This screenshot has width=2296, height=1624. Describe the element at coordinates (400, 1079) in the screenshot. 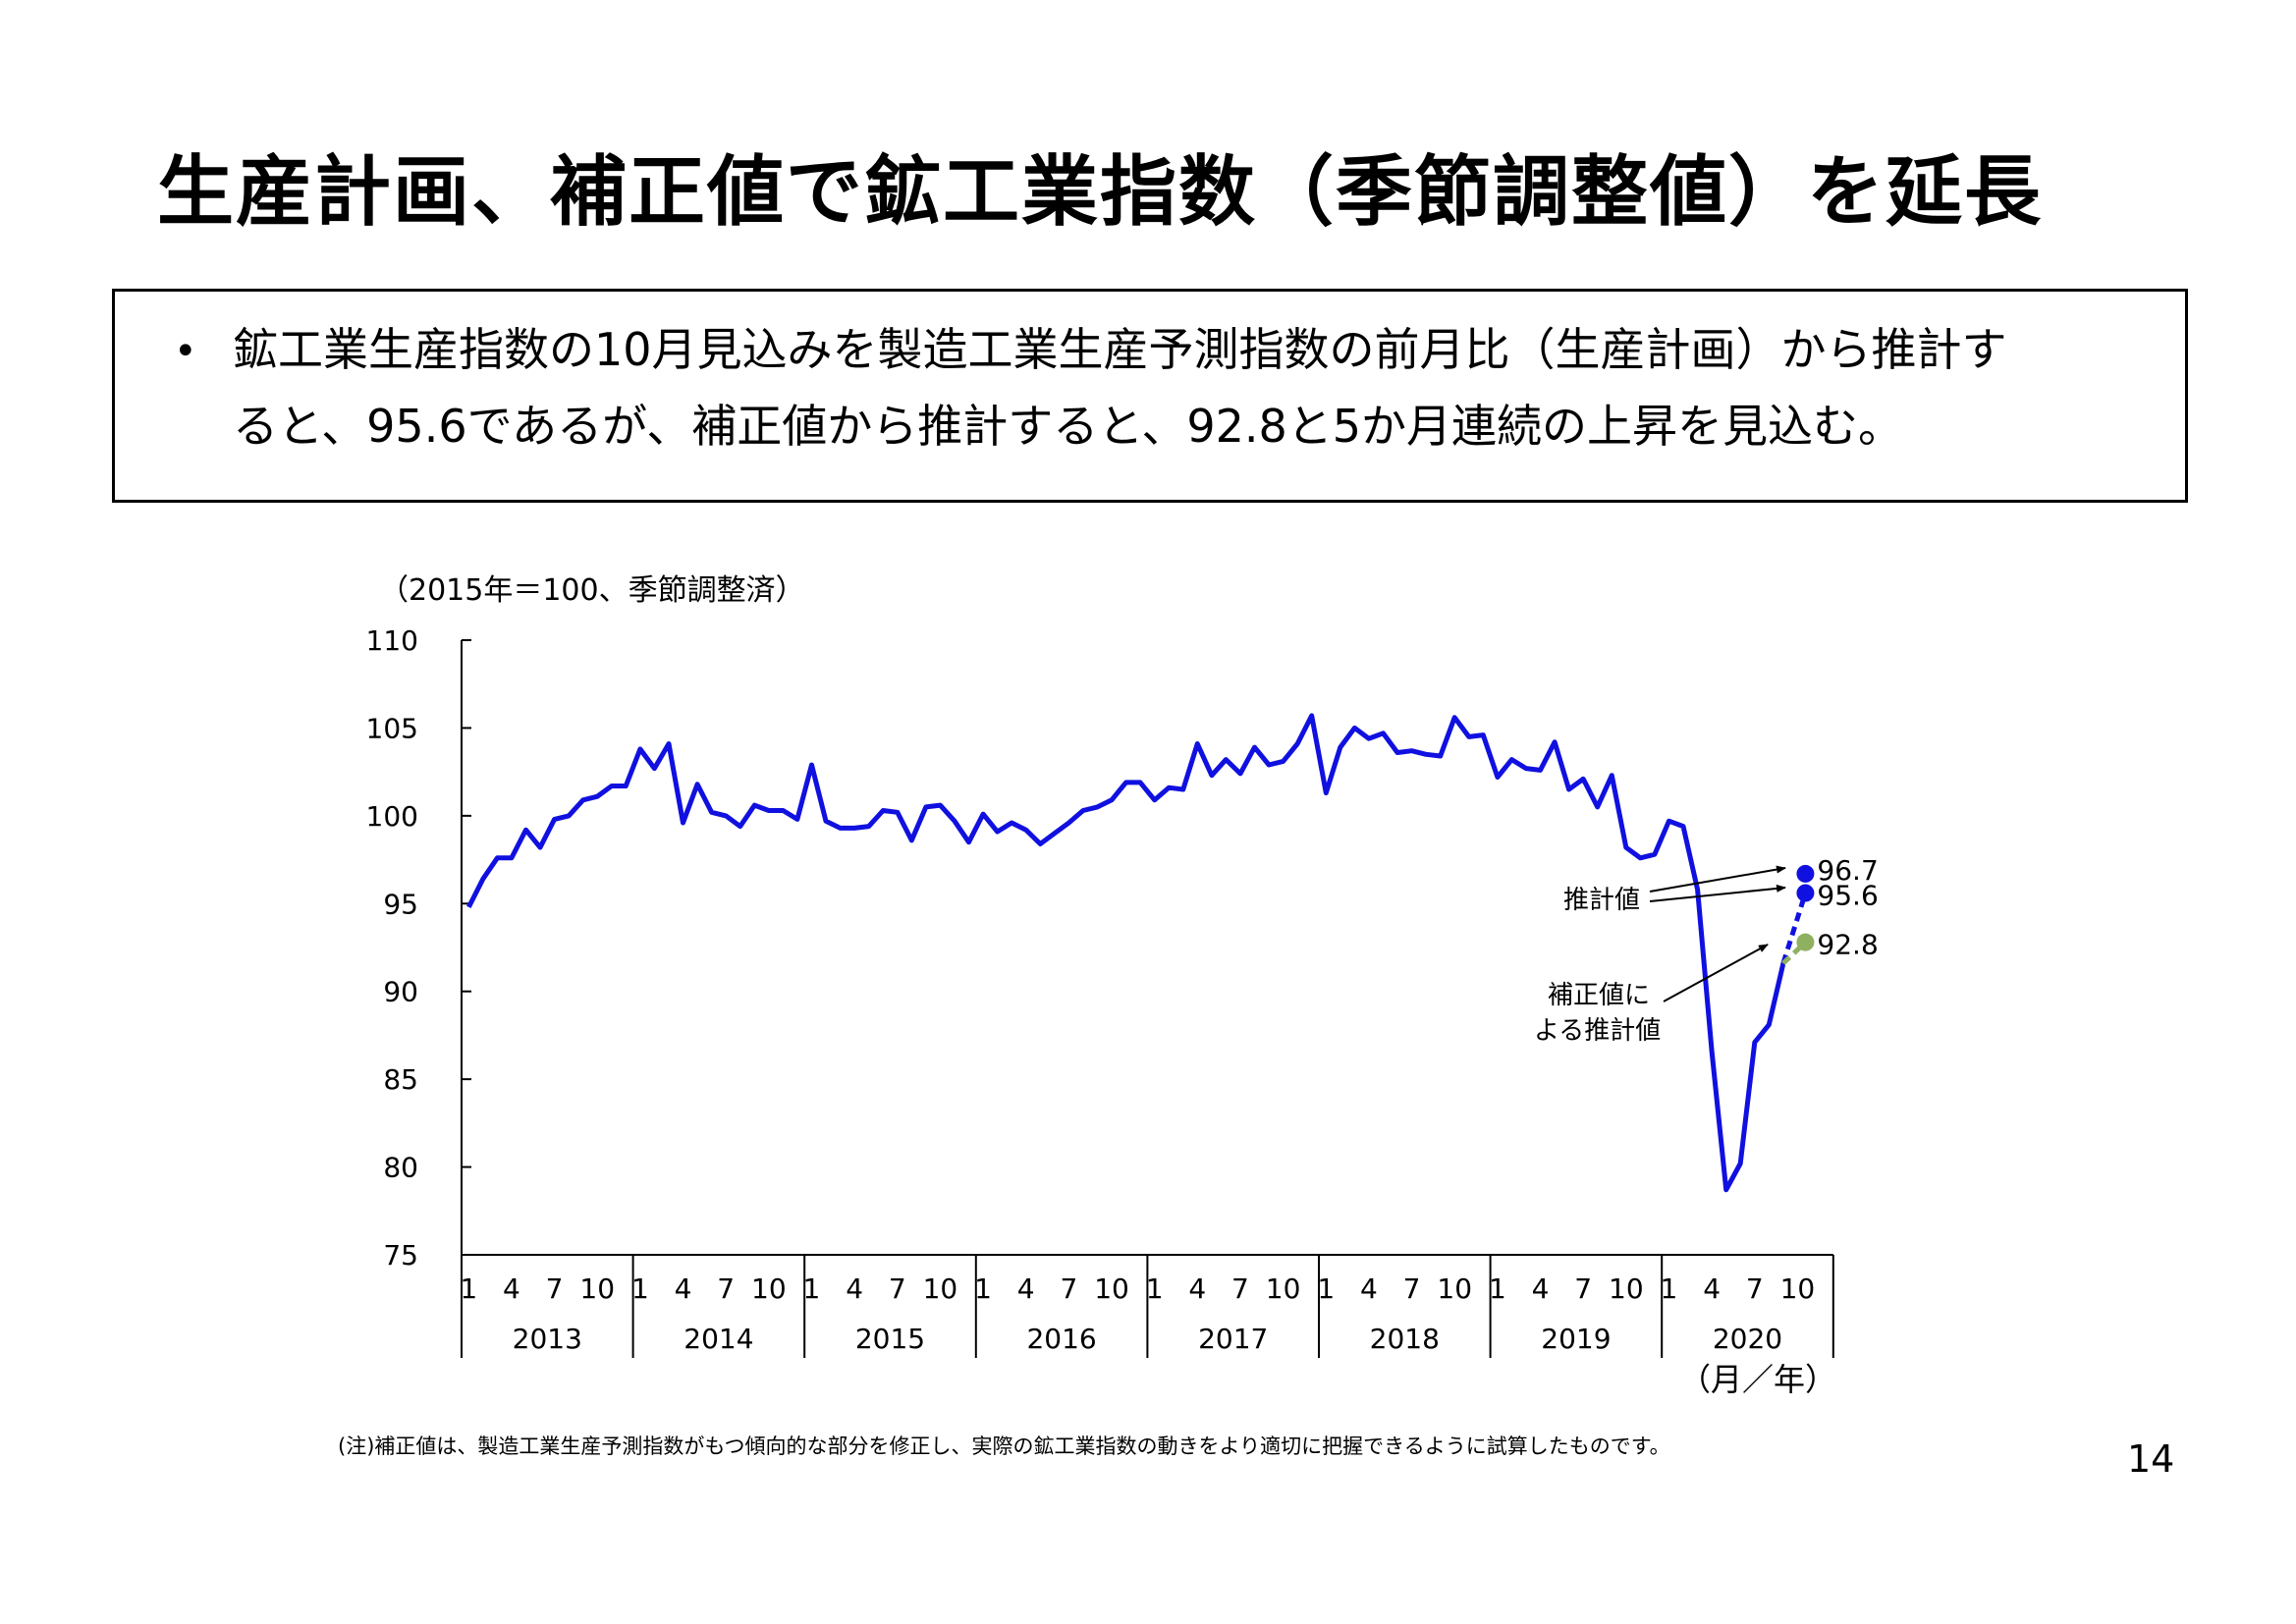

I see `y-tick-label: 85` at that location.